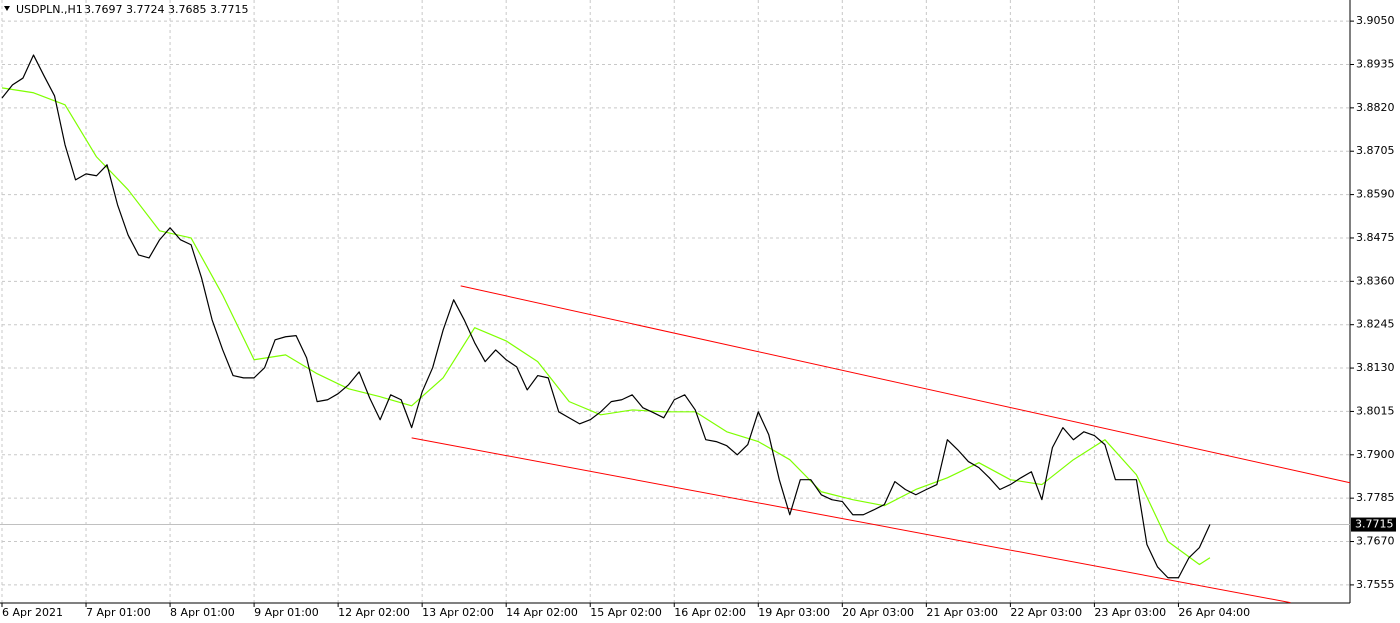 The height and width of the screenshot is (623, 1400). I want to click on y-tick-label: 3.7670, so click(1375, 541).